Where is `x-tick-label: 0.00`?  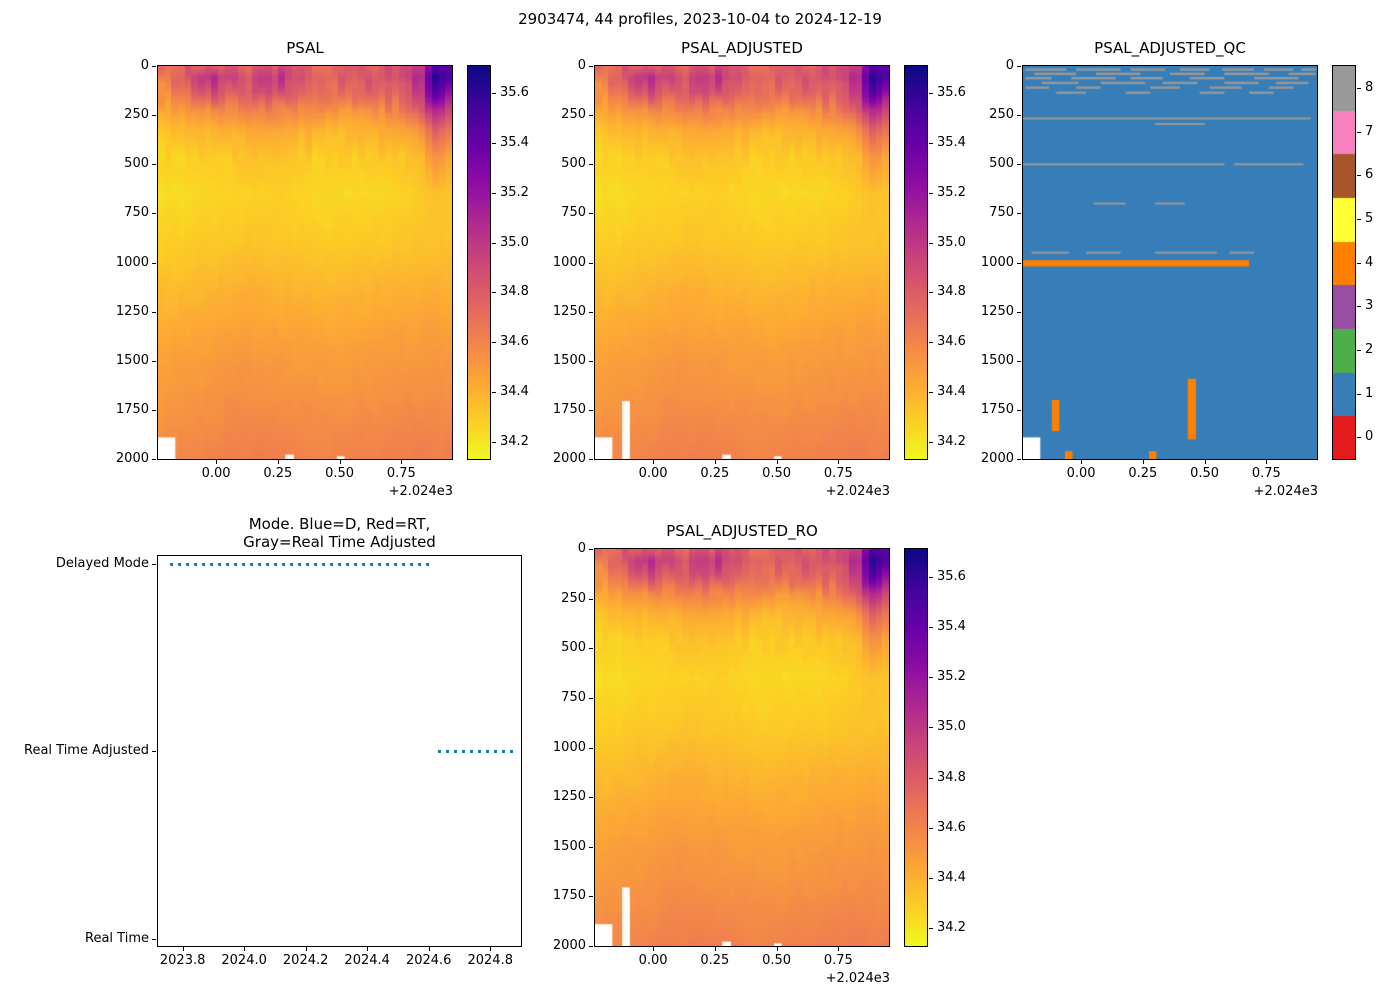 x-tick-label: 0.00 is located at coordinates (1081, 473).